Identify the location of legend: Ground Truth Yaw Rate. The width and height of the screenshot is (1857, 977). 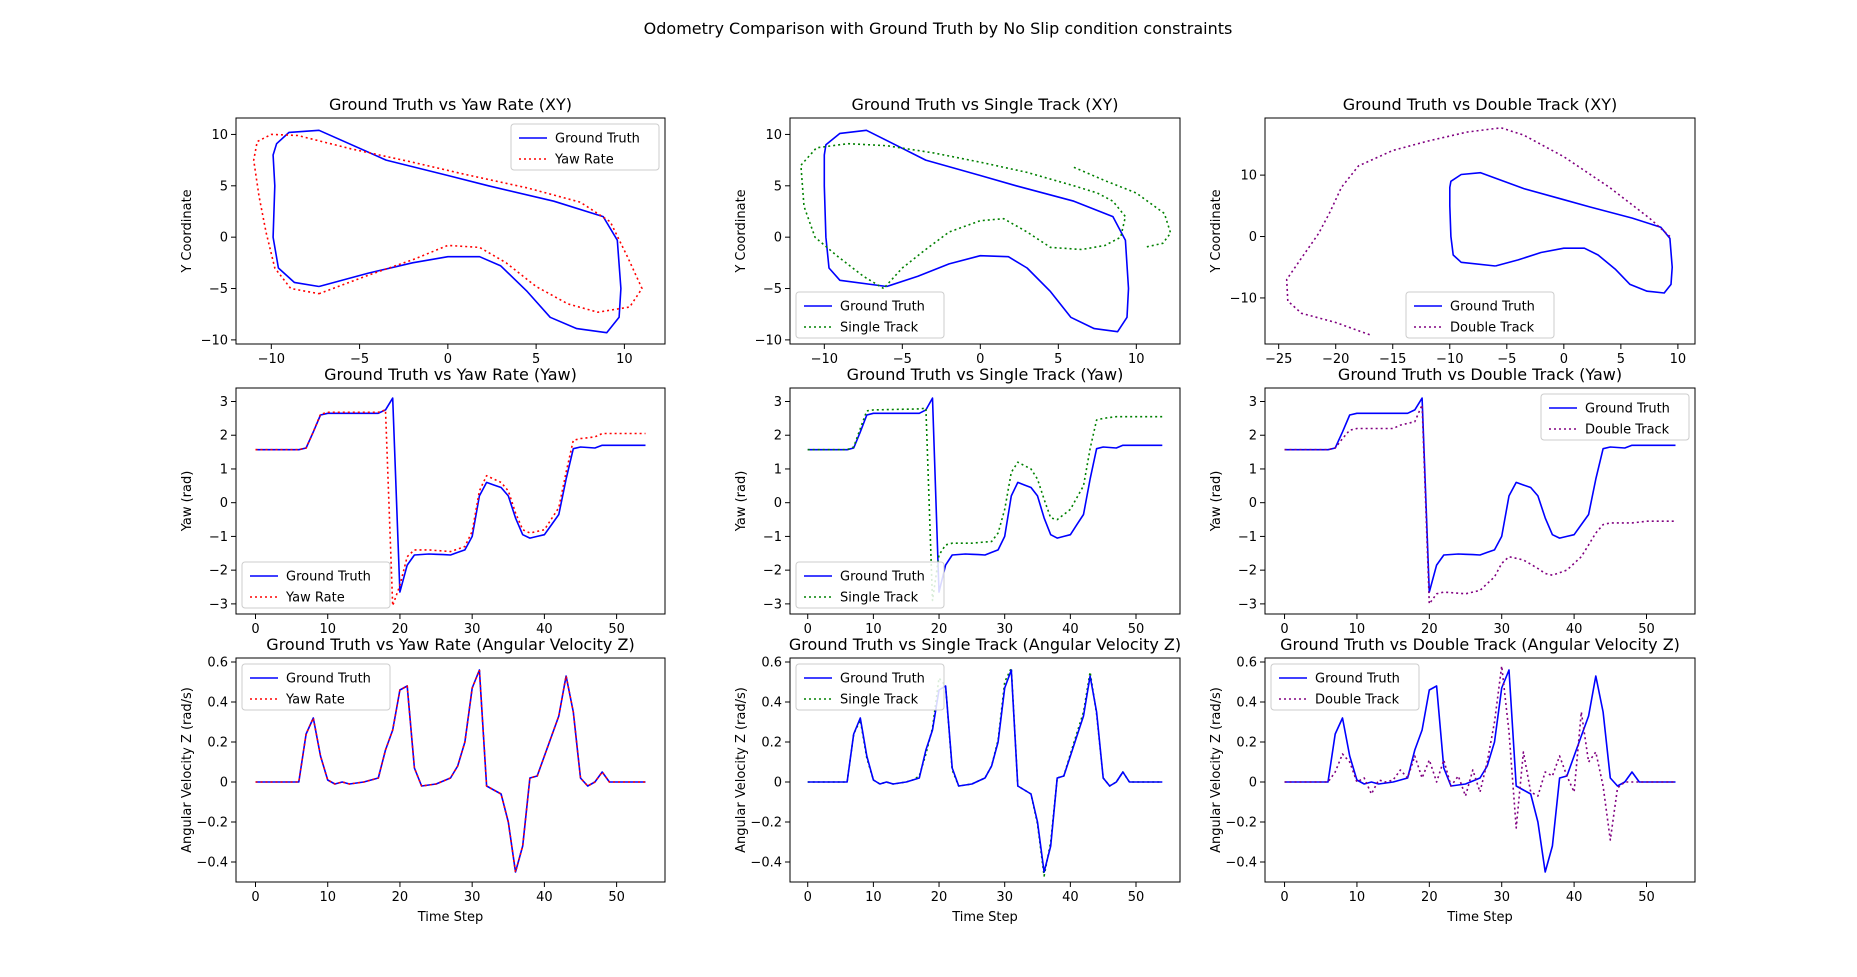
(316, 687).